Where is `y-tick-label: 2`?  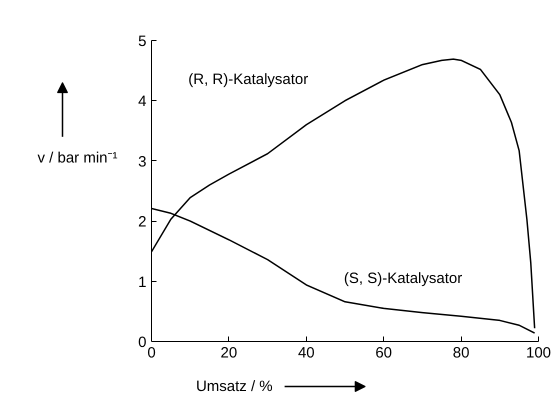
y-tick-label: 2 is located at coordinates (142, 222).